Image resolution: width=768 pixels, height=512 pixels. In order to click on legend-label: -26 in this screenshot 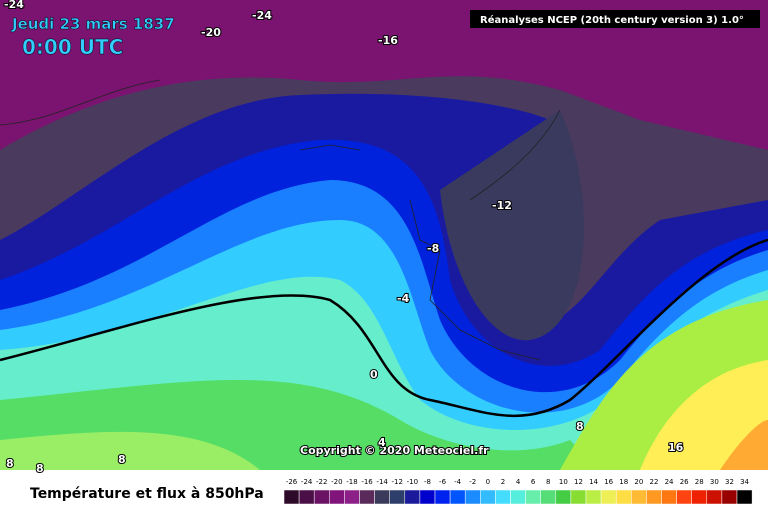, I will do `click(292, 482)`.